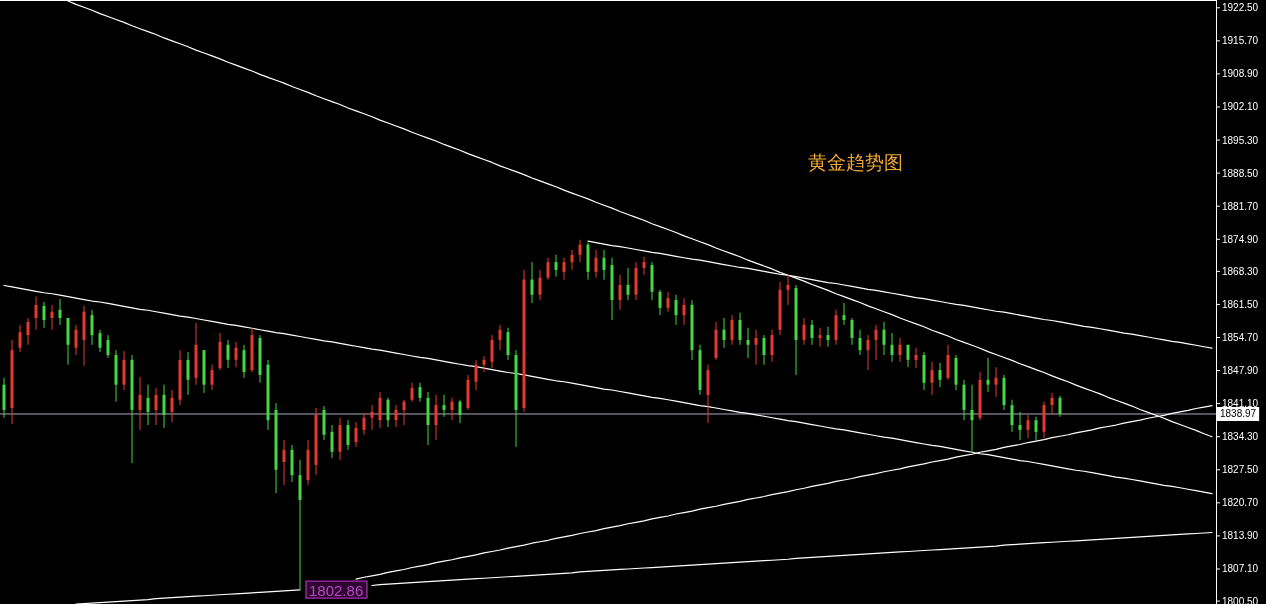 The height and width of the screenshot is (604, 1266). I want to click on y-tick-label: 1895.30, so click(1240, 140).